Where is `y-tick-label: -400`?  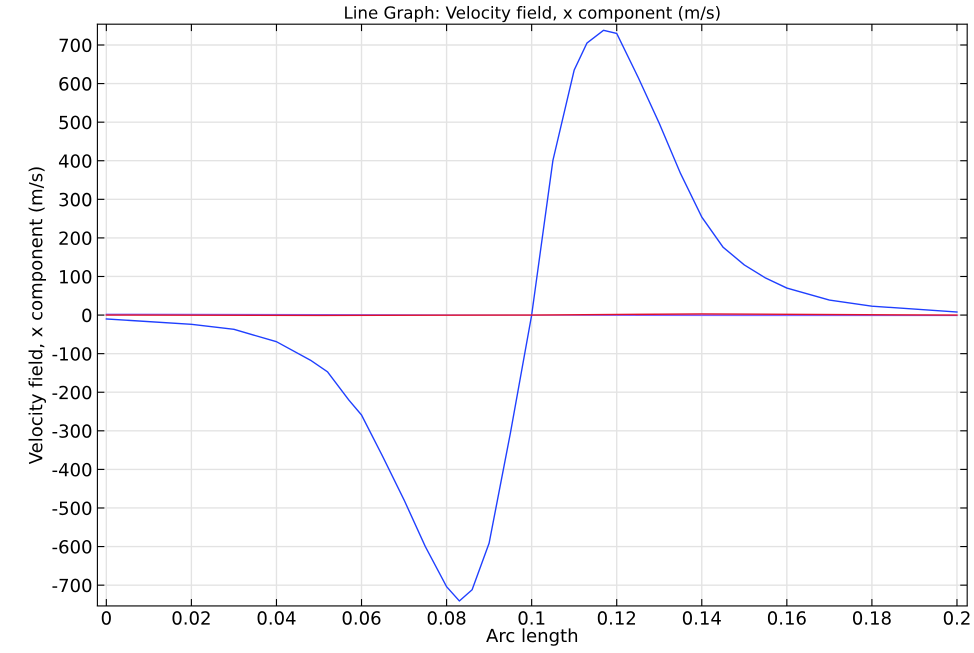
y-tick-label: -400 is located at coordinates (72, 469).